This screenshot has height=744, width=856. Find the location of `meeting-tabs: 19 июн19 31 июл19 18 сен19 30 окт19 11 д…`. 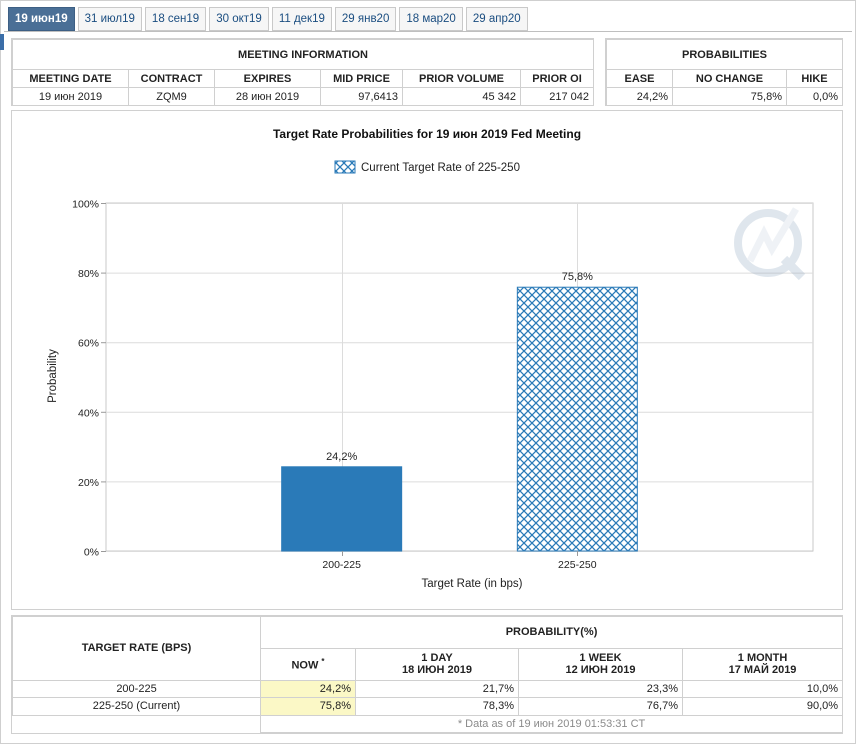

meeting-tabs: 19 июн19 31 июл19 18 сен19 30 окт19 11 д… is located at coordinates (268, 19).